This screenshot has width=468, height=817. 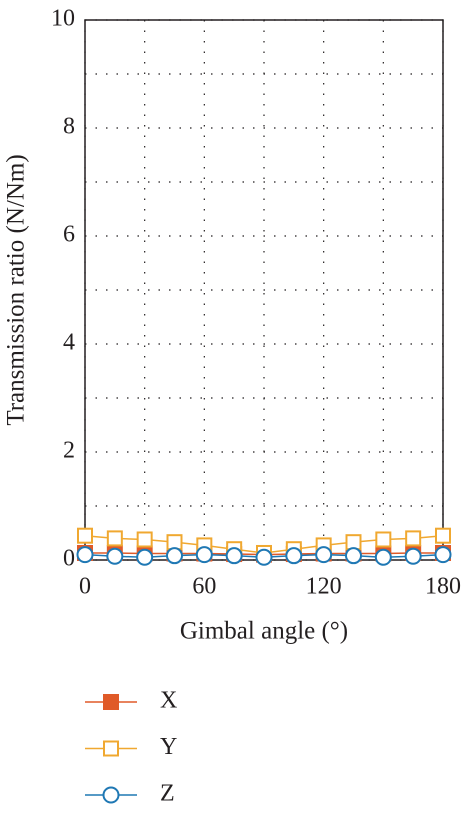 What do you see at coordinates (264, 631) in the screenshot?
I see `x-axis-label: Gimbal angle (°)` at bounding box center [264, 631].